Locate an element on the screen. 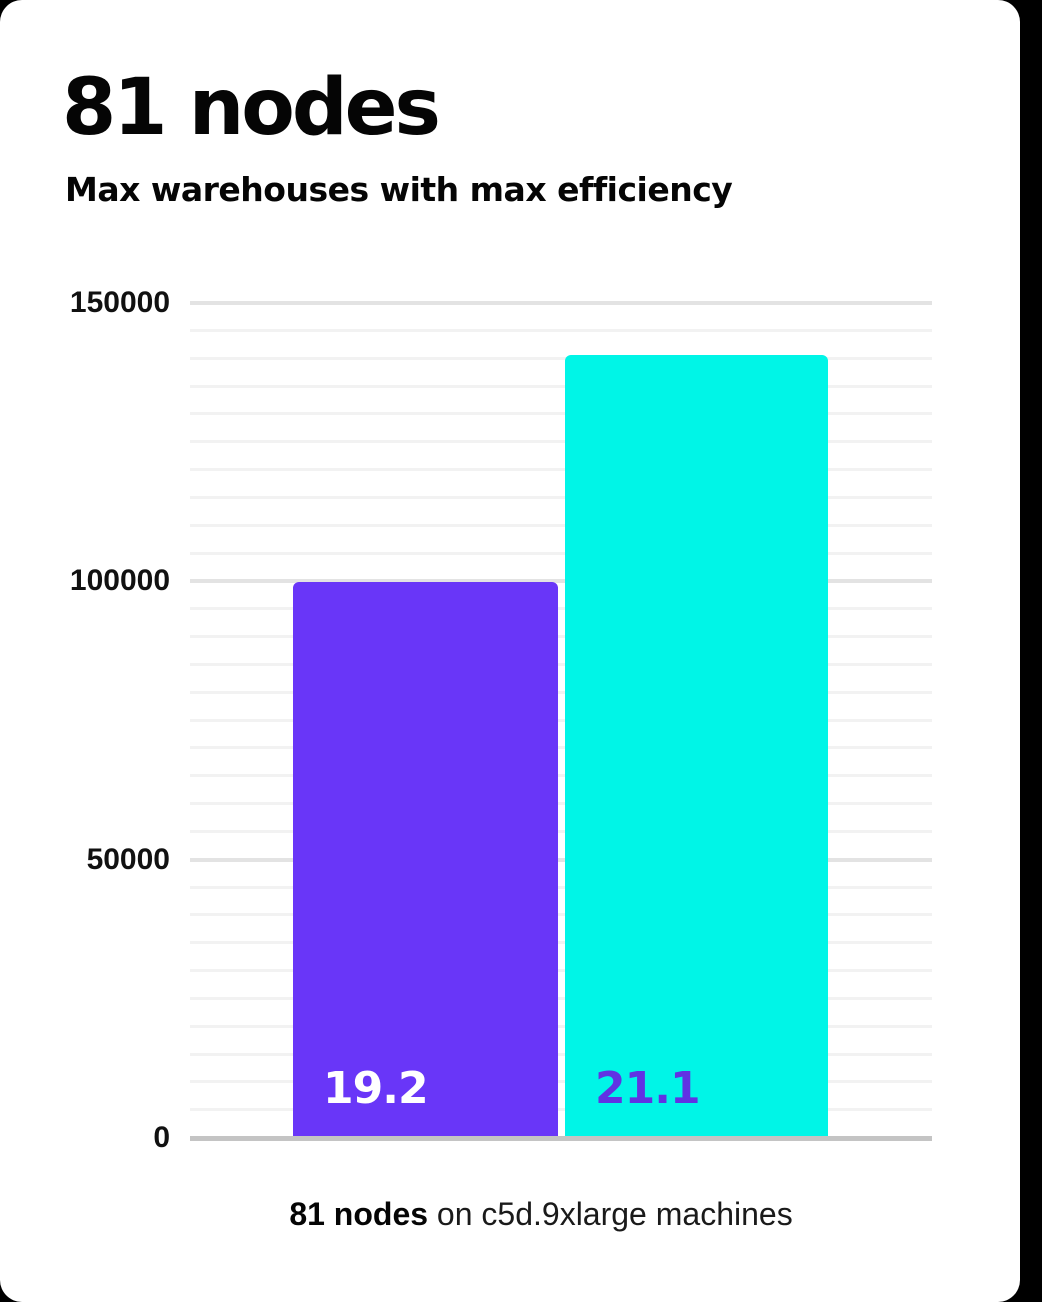 The height and width of the screenshot is (1302, 1042). y-tick-label: 0 is located at coordinates (161, 1137).